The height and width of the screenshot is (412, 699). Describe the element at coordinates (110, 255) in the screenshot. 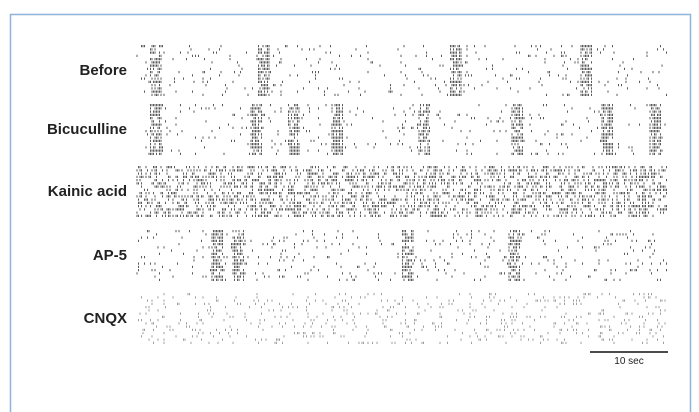

I see `condition-label: AP-5` at that location.